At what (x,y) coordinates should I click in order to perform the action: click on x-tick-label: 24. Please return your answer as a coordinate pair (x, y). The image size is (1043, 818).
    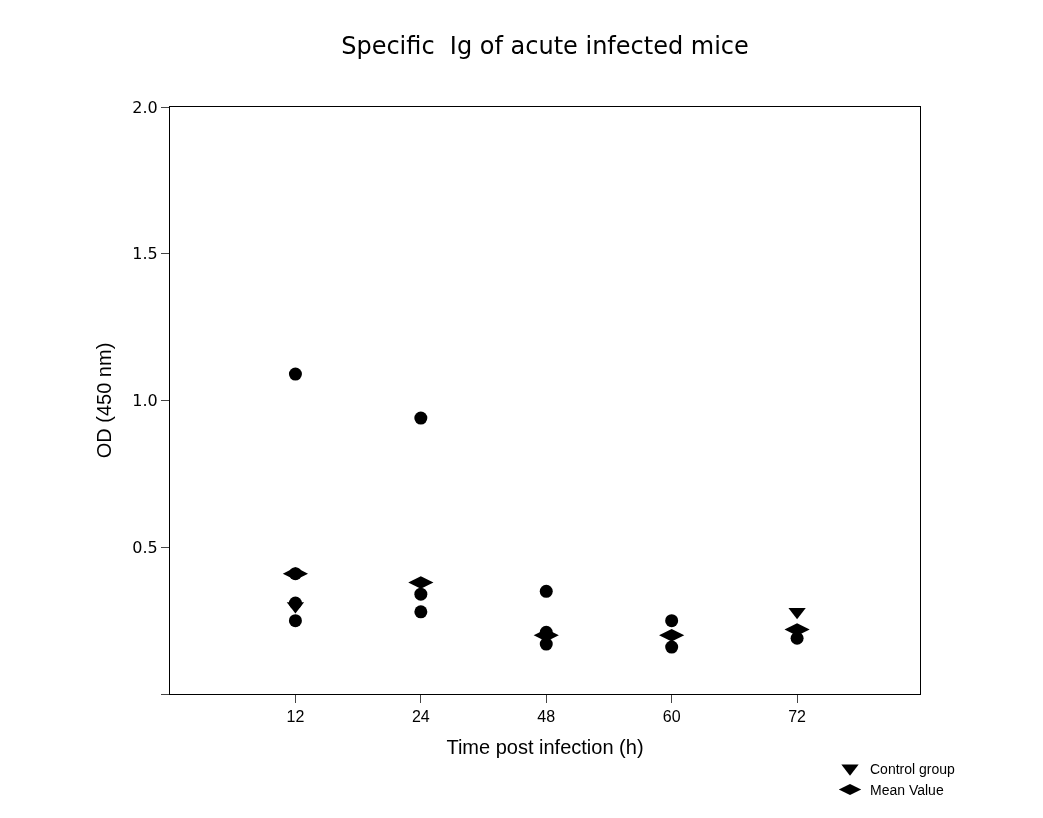
    Looking at the image, I should click on (420, 717).